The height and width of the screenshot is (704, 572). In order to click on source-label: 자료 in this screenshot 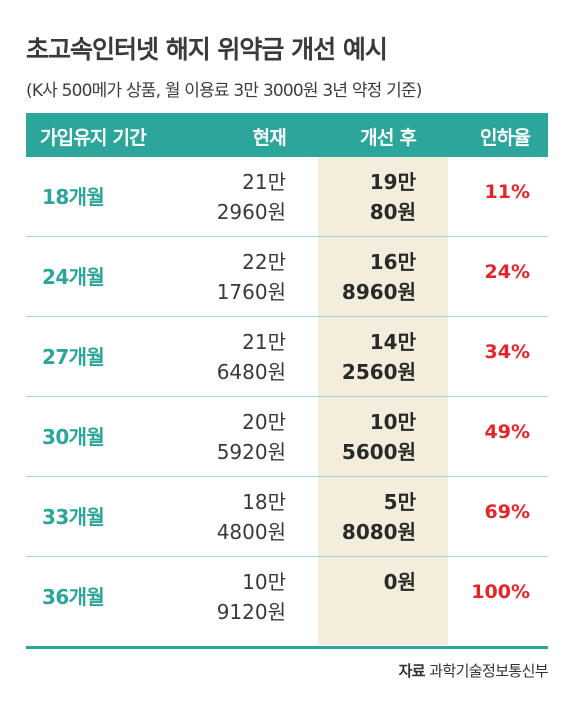, I will do `click(412, 671)`.